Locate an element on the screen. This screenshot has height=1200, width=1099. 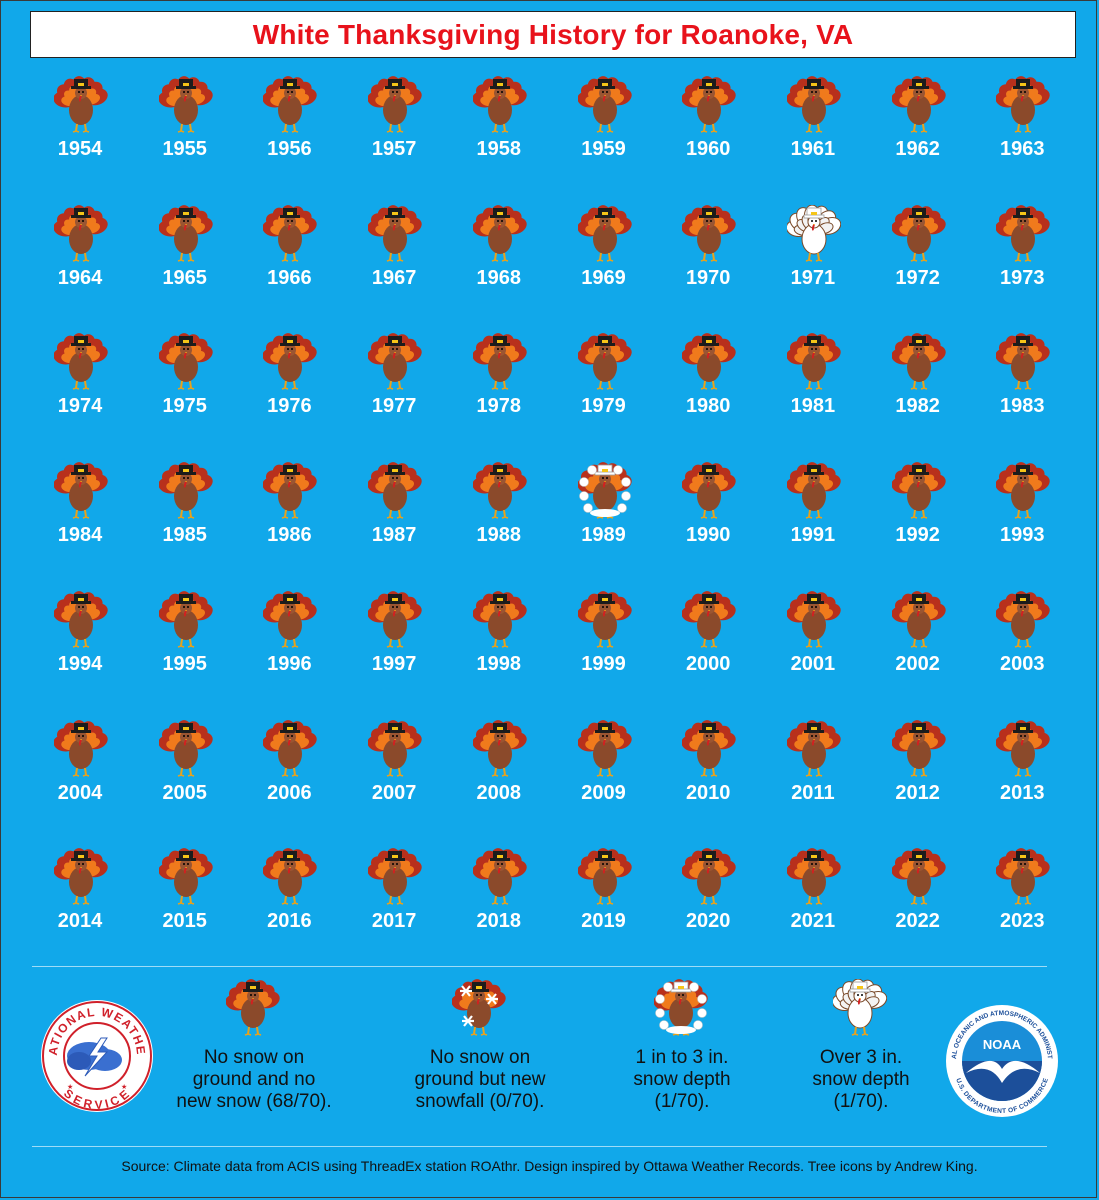
year-cell-1977: 1977 is located at coordinates (394, 393).